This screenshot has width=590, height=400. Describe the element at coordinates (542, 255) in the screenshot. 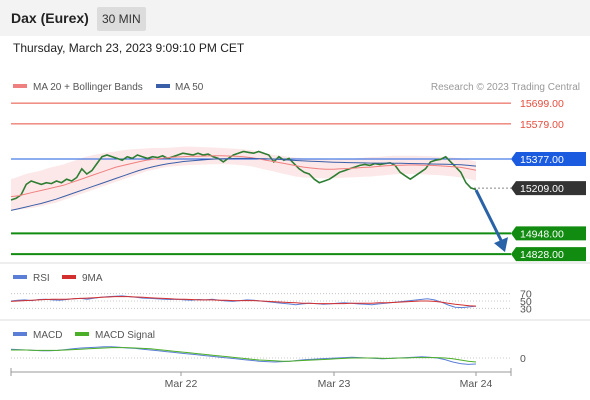

I see `support-level-label: 14828.00` at that location.